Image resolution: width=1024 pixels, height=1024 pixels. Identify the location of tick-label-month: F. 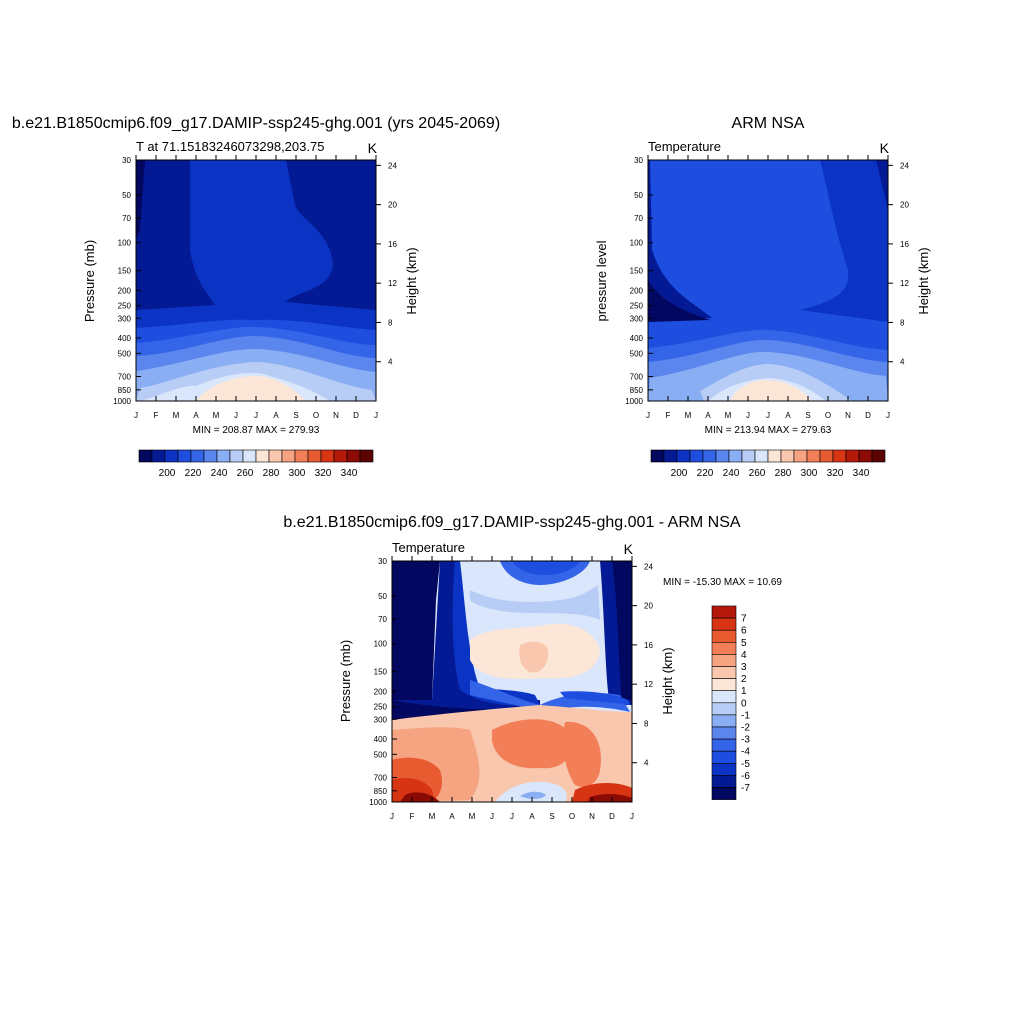
(668, 415).